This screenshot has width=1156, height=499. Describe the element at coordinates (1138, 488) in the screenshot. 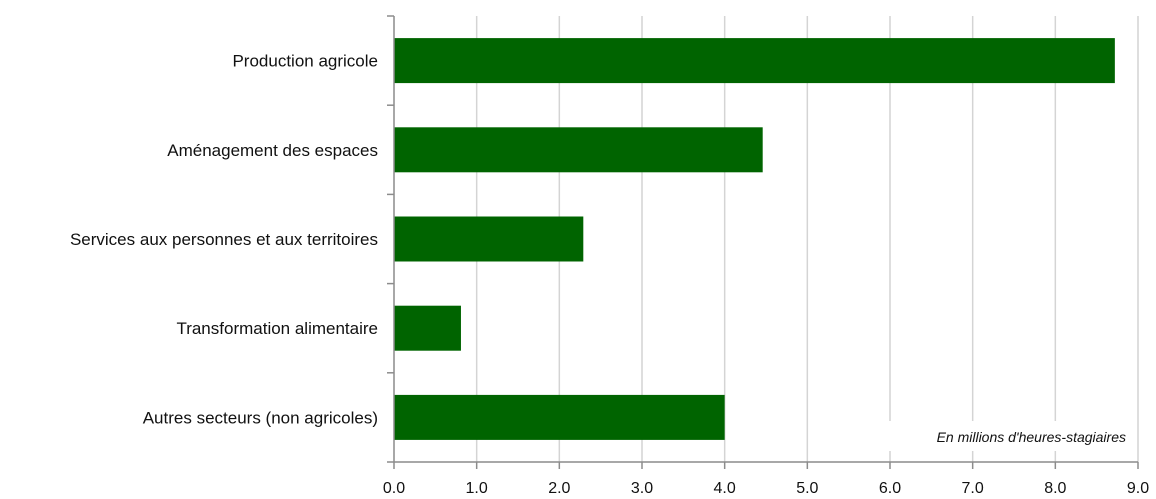

I see `x-tick-label: 9.0` at that location.